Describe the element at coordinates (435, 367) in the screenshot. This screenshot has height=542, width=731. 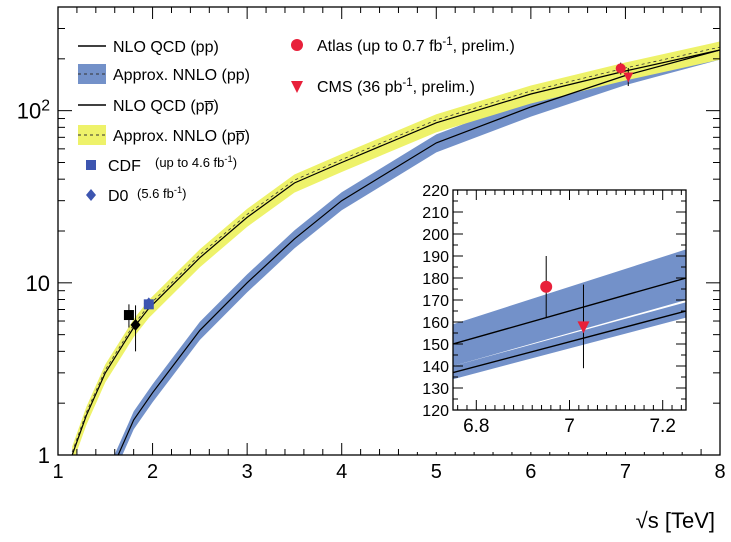
I see `inset-y-tick-label-140: 140` at that location.